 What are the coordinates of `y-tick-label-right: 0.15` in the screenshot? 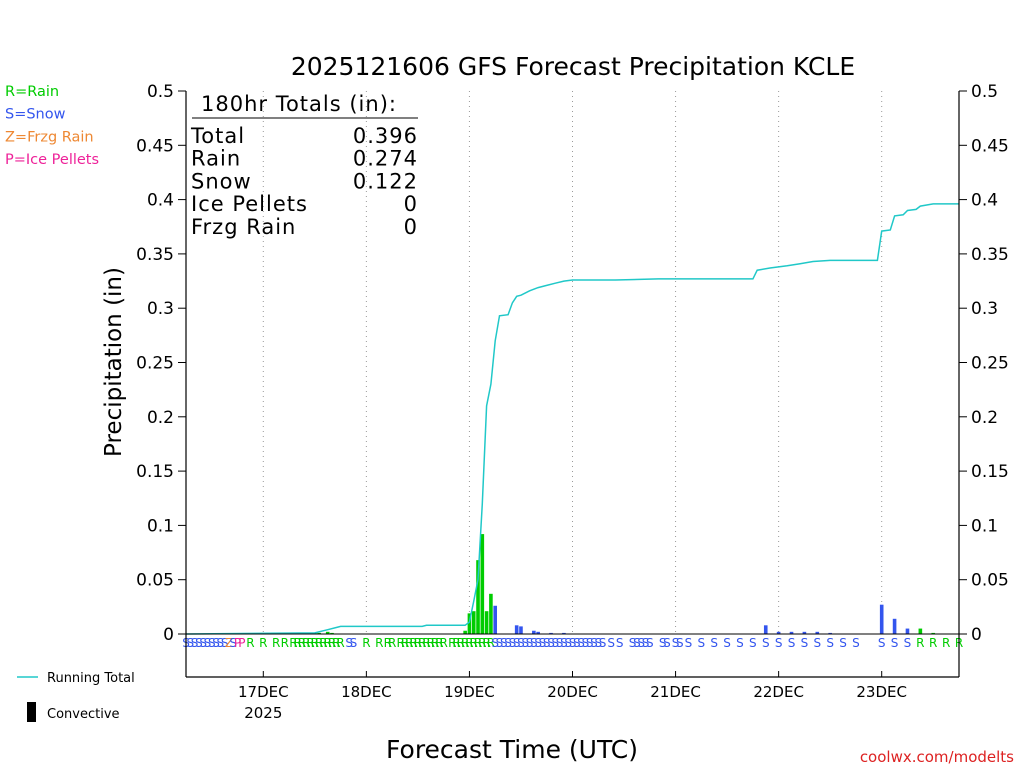 It's located at (990, 472).